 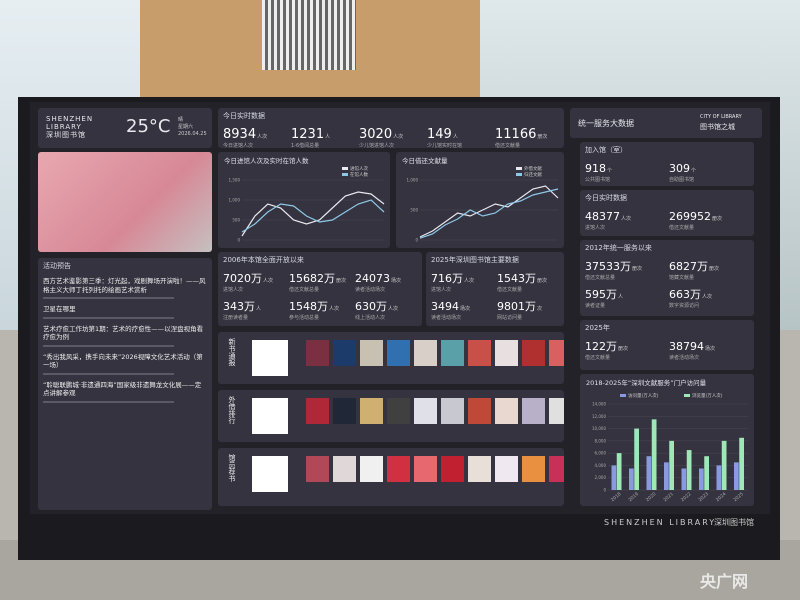 I want to click on stat: 11166册次 借还文献量, so click(x=527, y=135).